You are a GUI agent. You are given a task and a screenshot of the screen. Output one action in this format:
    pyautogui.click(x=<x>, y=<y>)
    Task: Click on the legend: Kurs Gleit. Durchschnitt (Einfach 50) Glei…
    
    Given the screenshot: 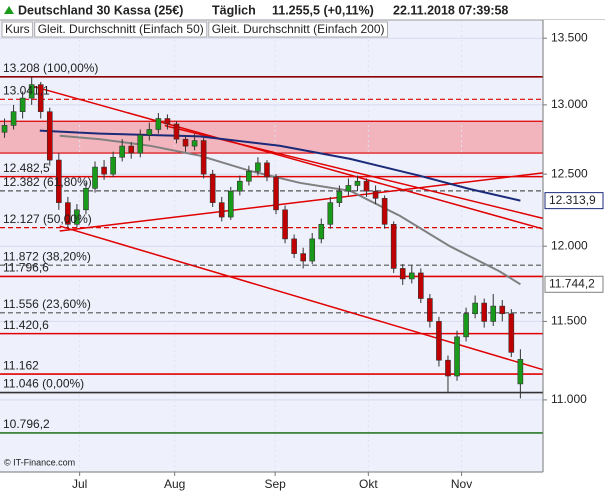 What is the action you would take?
    pyautogui.click(x=195, y=29)
    